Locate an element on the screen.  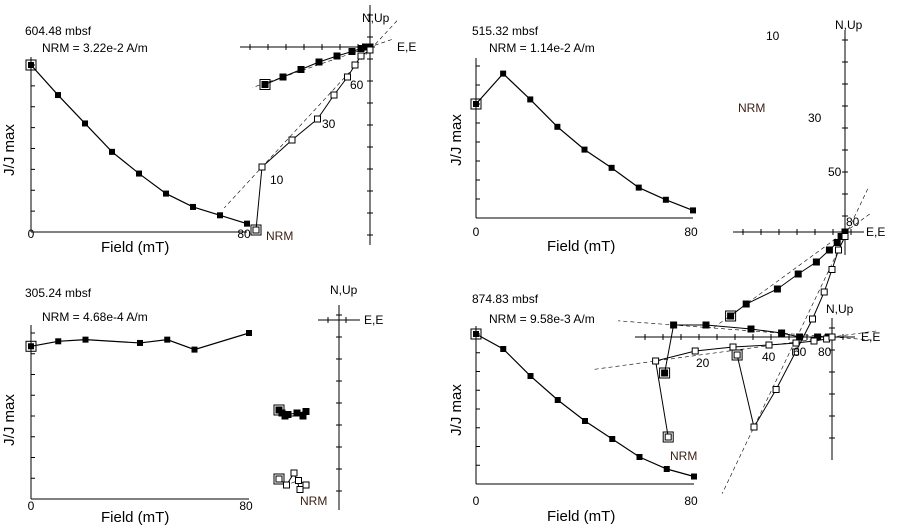
panel-2-north-up-label: N,Up is located at coordinates (849, 25).